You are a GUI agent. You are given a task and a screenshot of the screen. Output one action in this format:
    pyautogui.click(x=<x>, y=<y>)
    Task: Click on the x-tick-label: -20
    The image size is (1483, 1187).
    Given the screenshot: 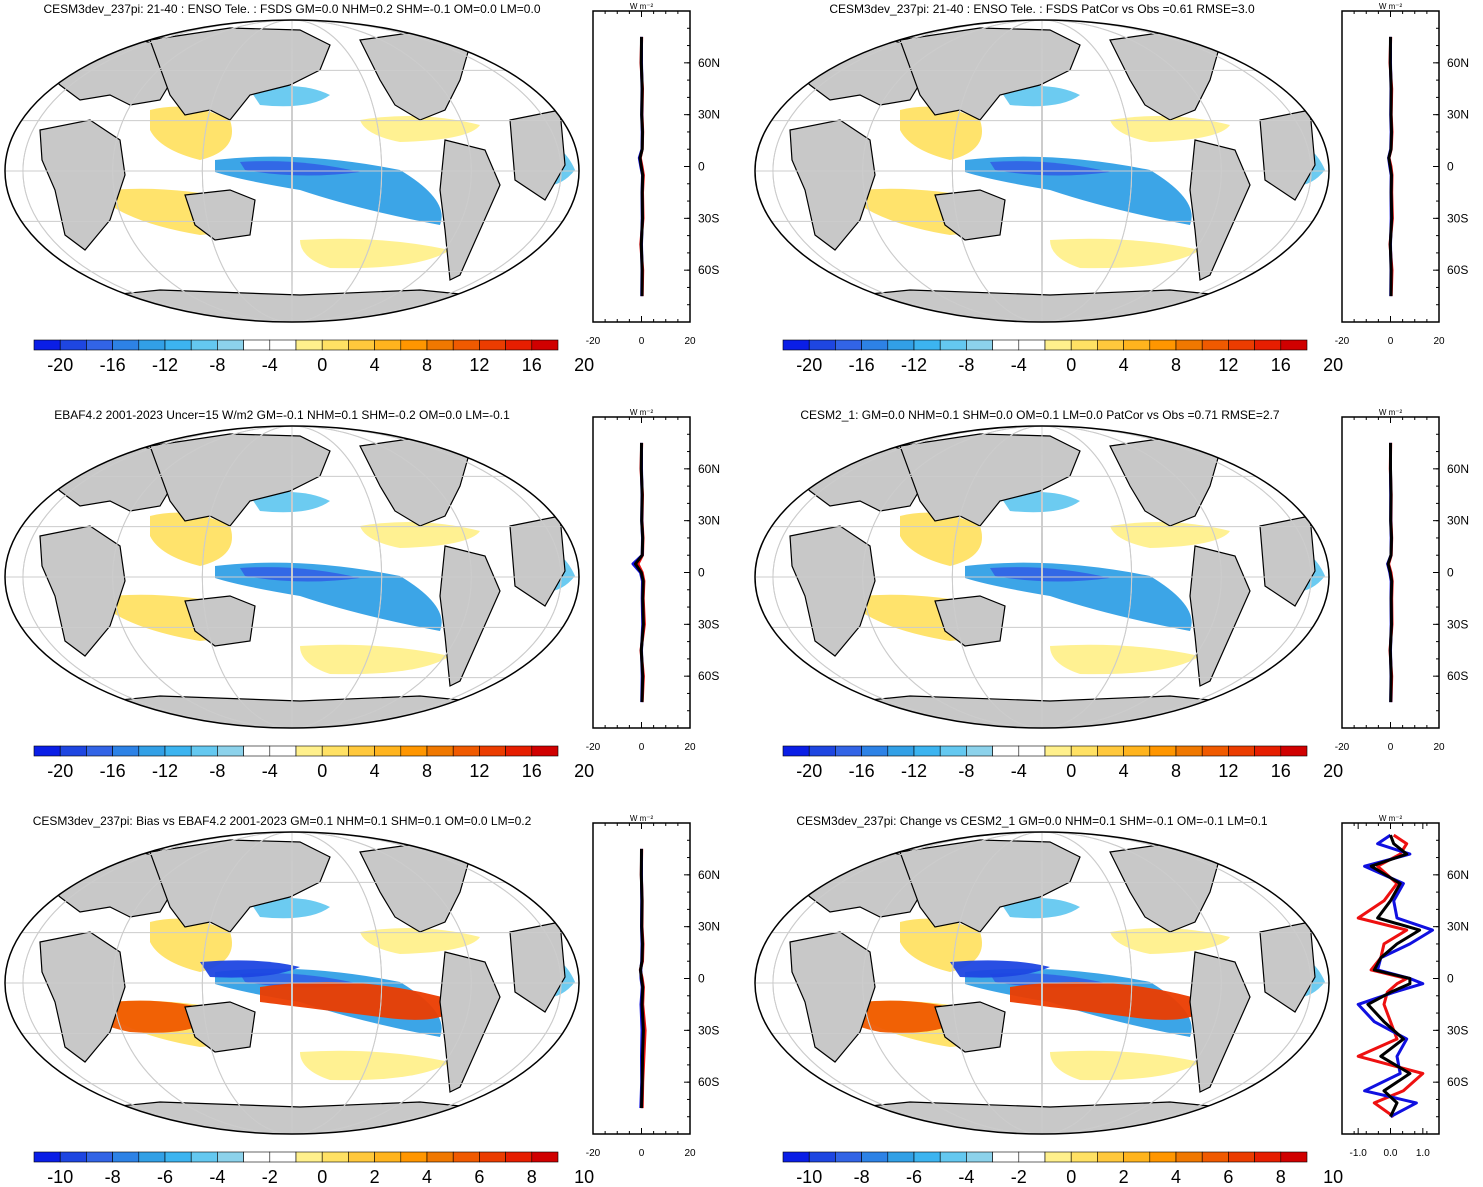 What is the action you would take?
    pyautogui.click(x=593, y=747)
    